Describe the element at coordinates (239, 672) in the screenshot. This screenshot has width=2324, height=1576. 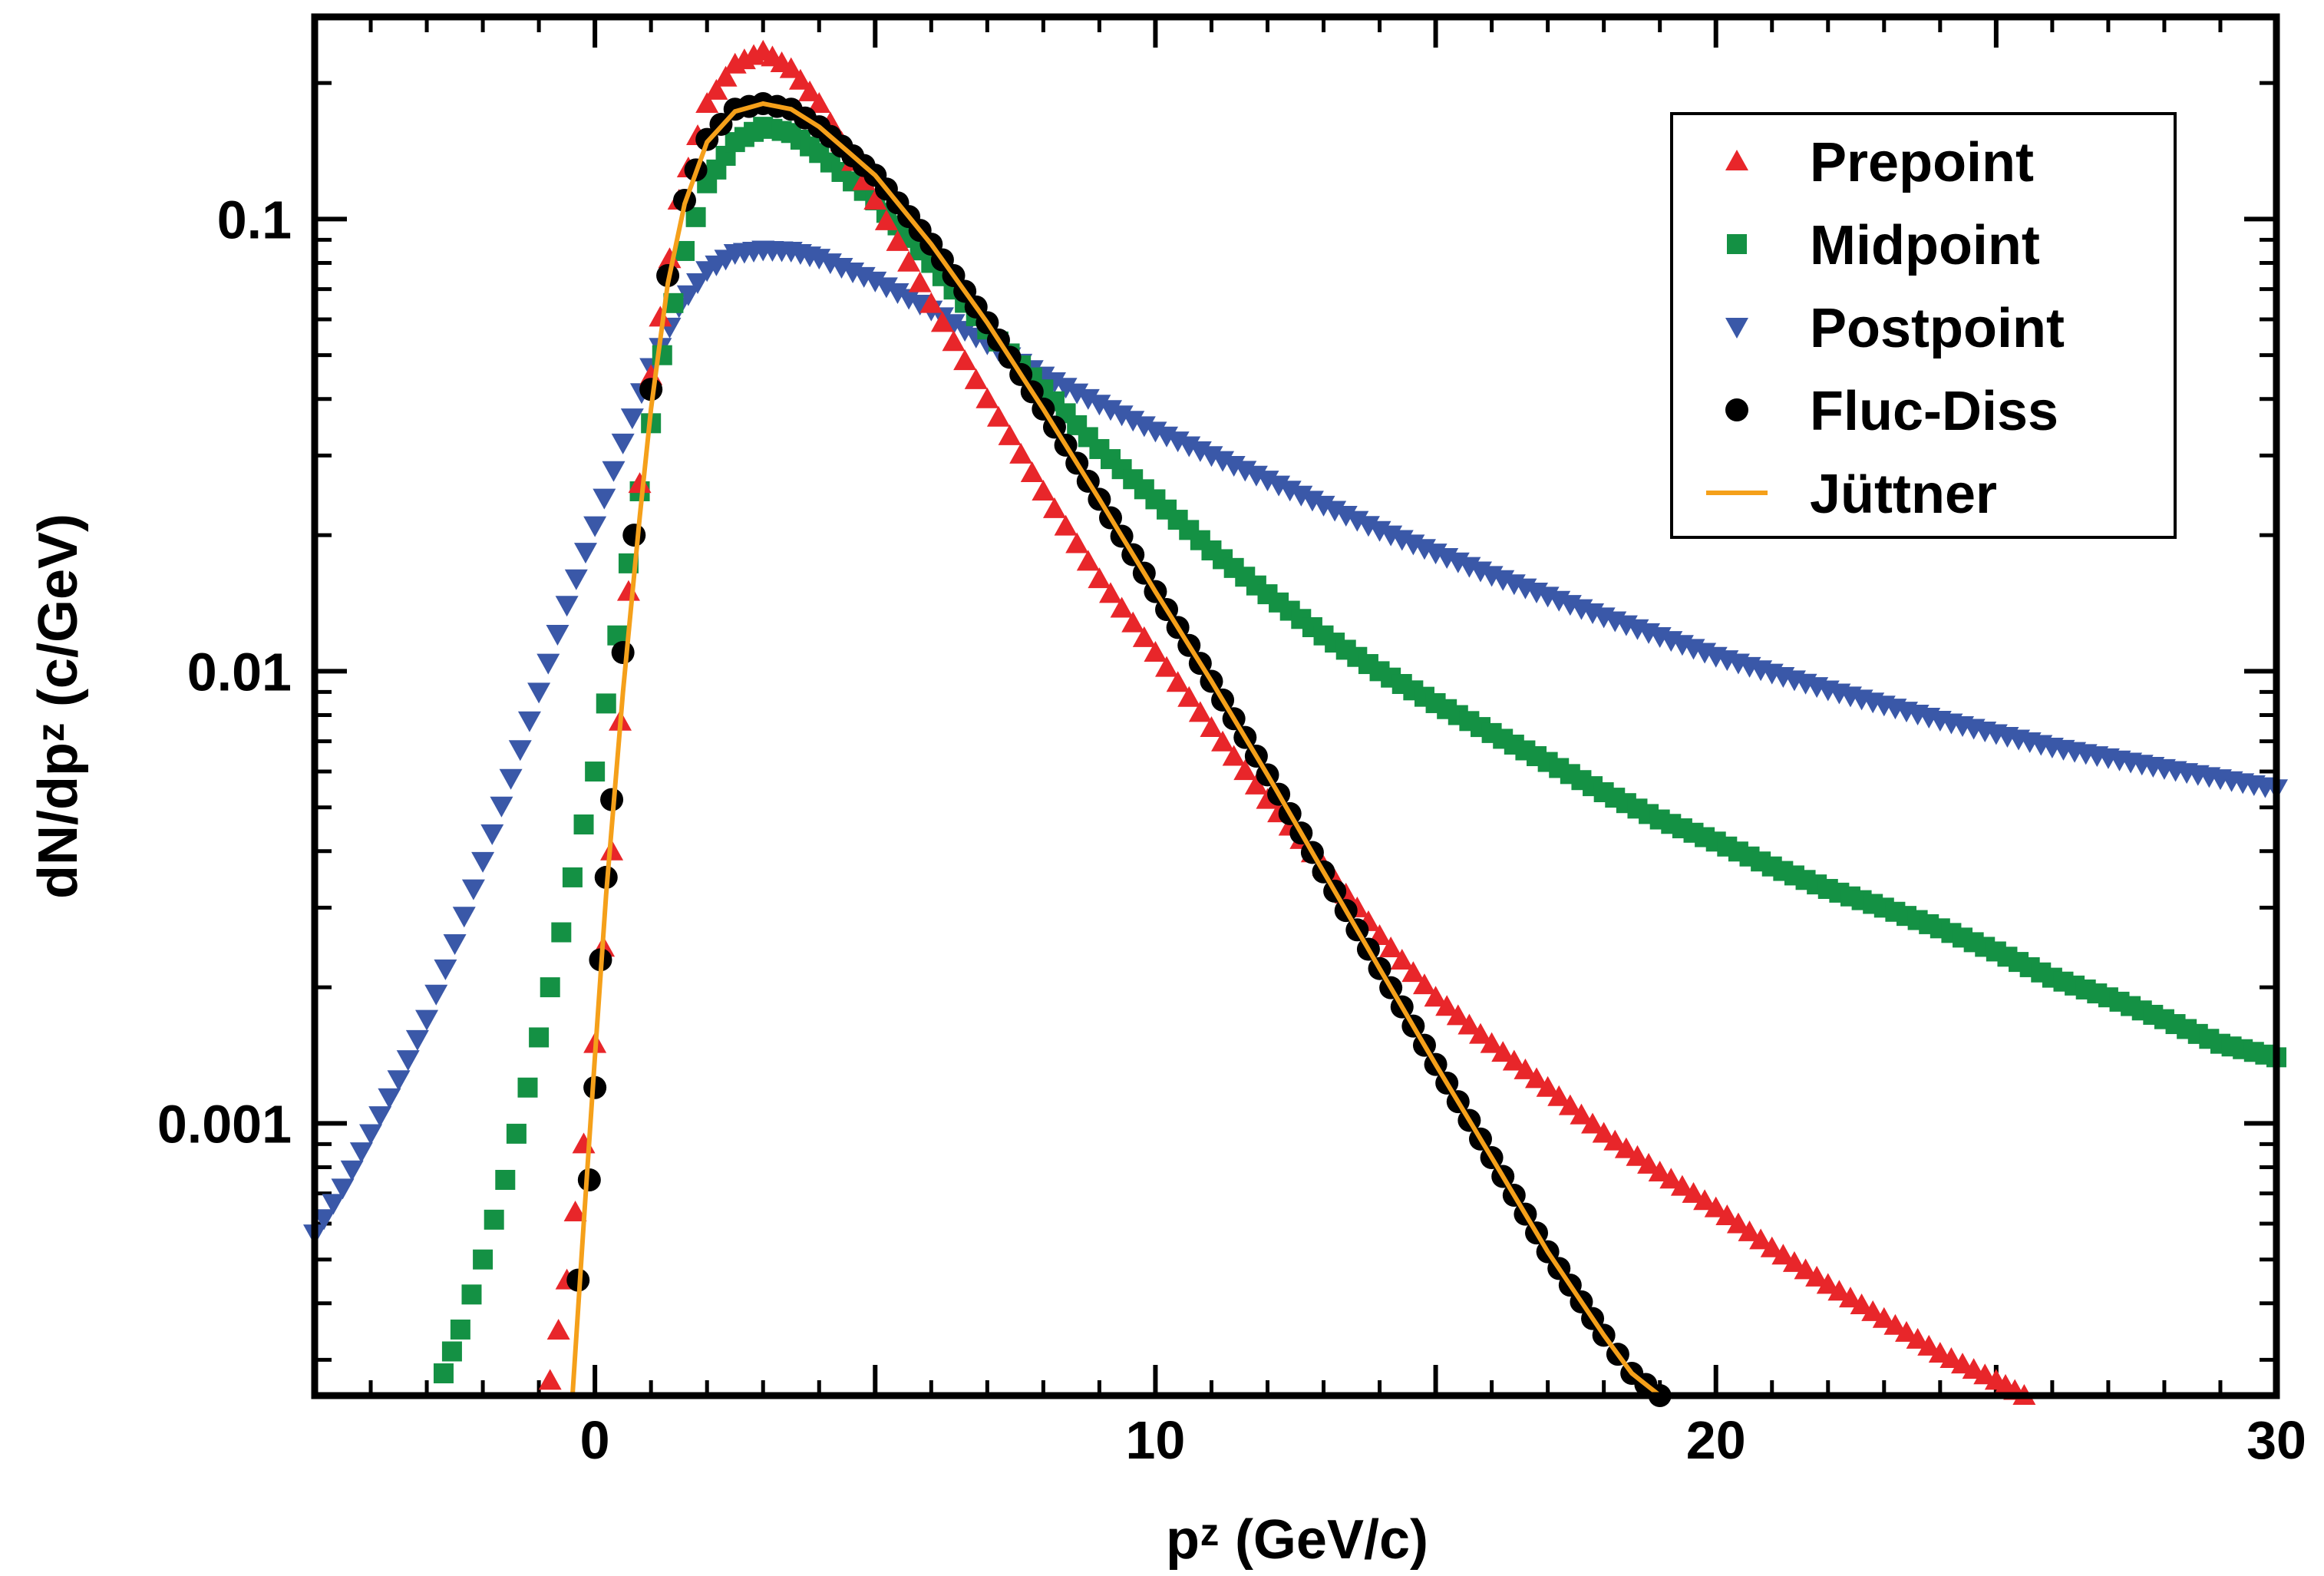
I see `y-tick-label: 0.01` at that location.